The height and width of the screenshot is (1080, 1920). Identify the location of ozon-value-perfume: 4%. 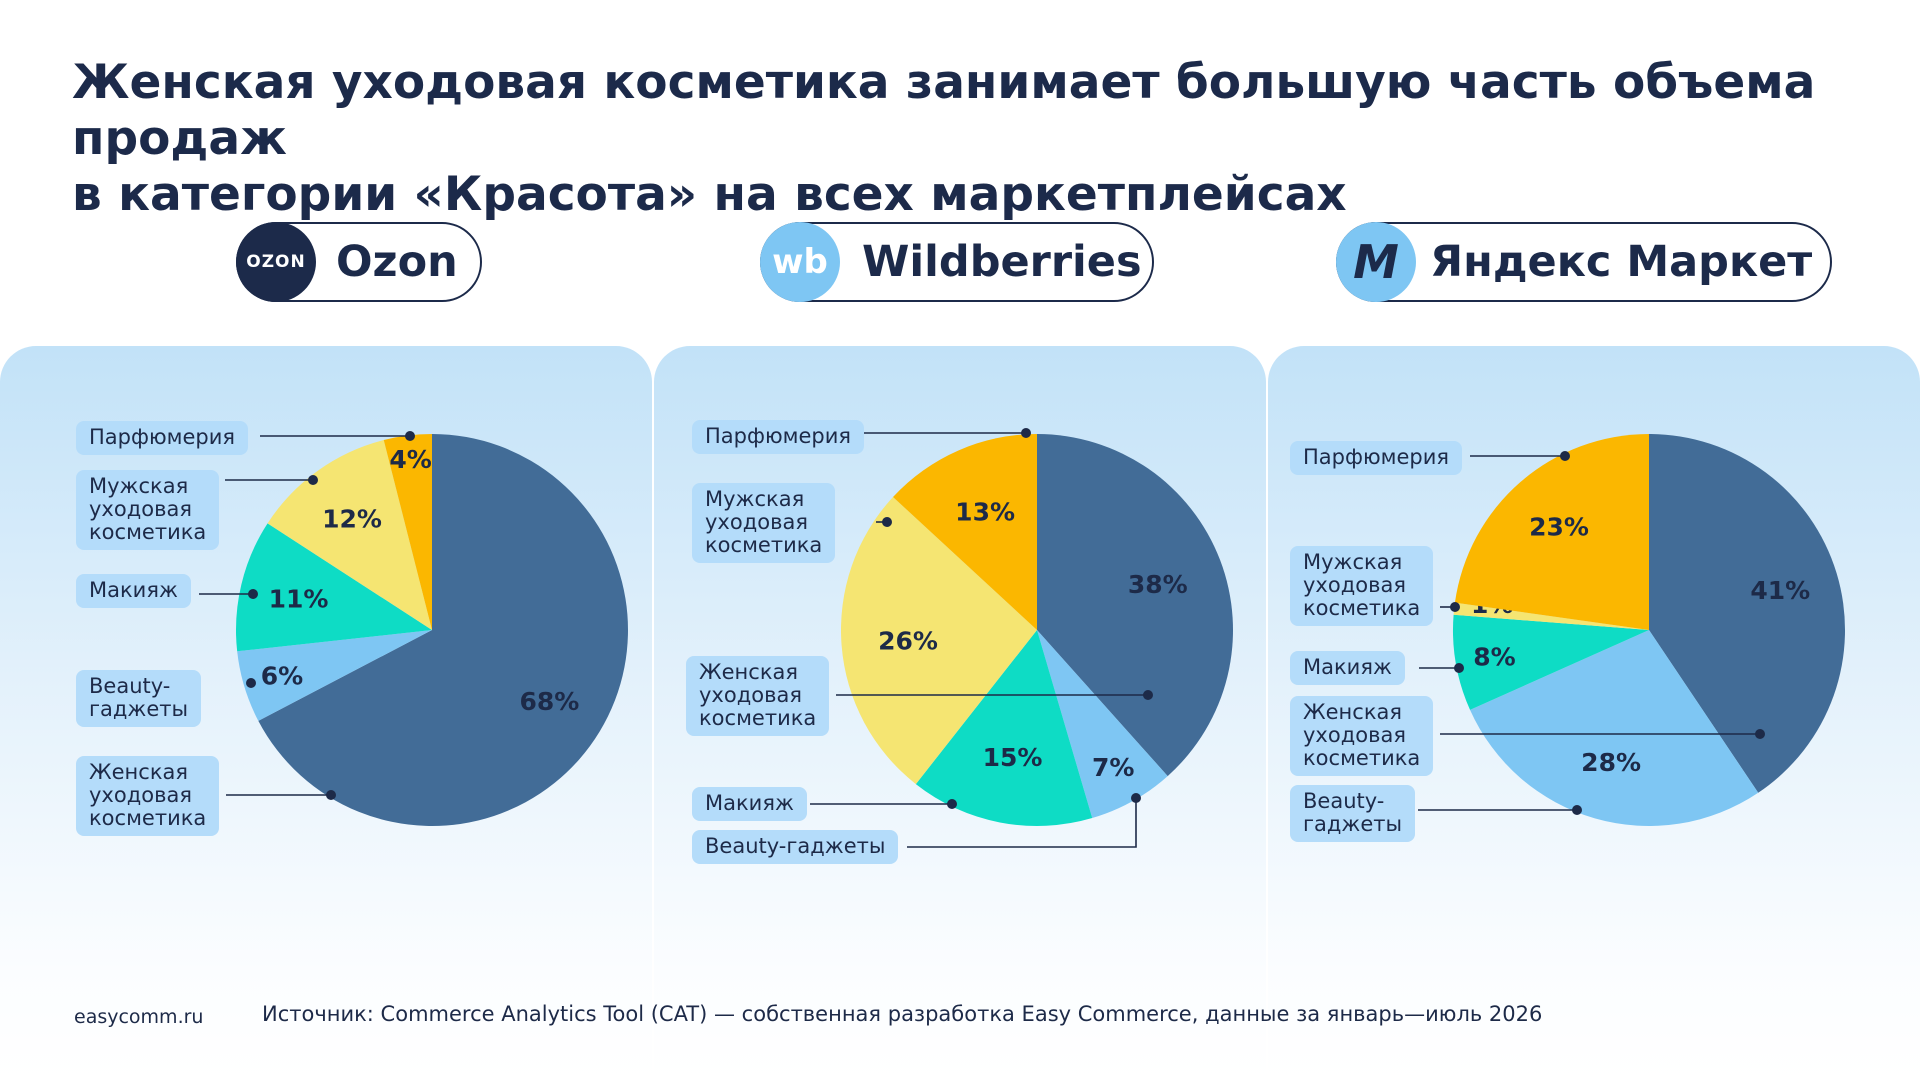
(410, 459).